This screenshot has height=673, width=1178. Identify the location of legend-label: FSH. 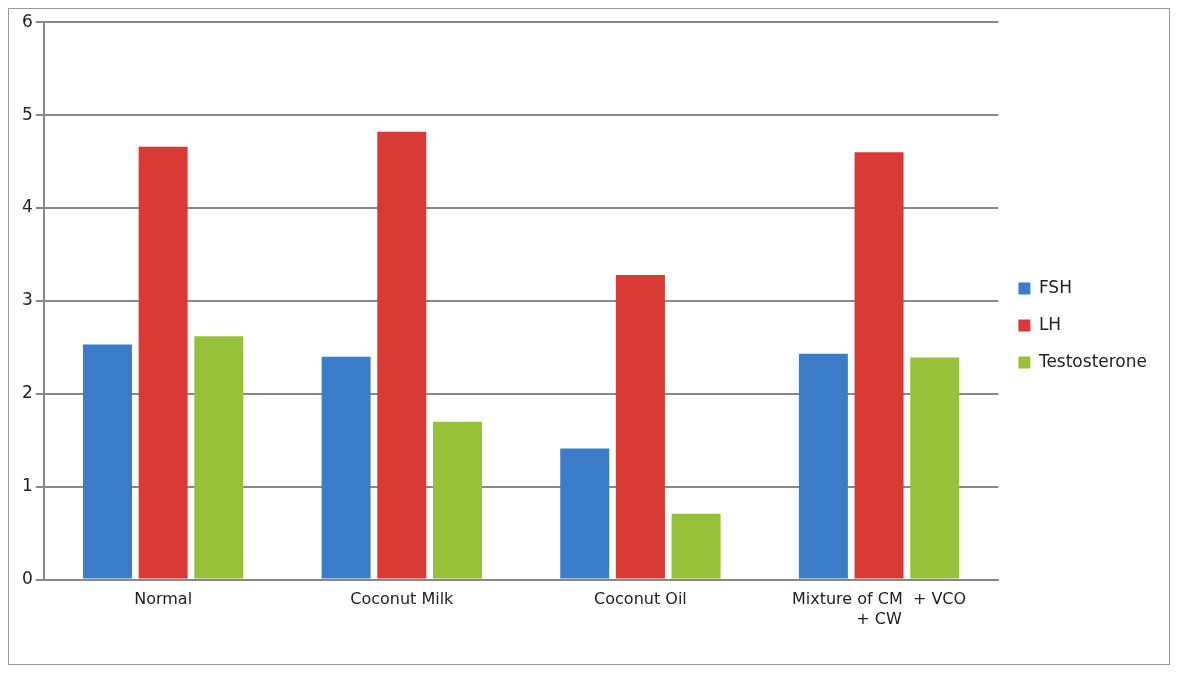
(1055, 286).